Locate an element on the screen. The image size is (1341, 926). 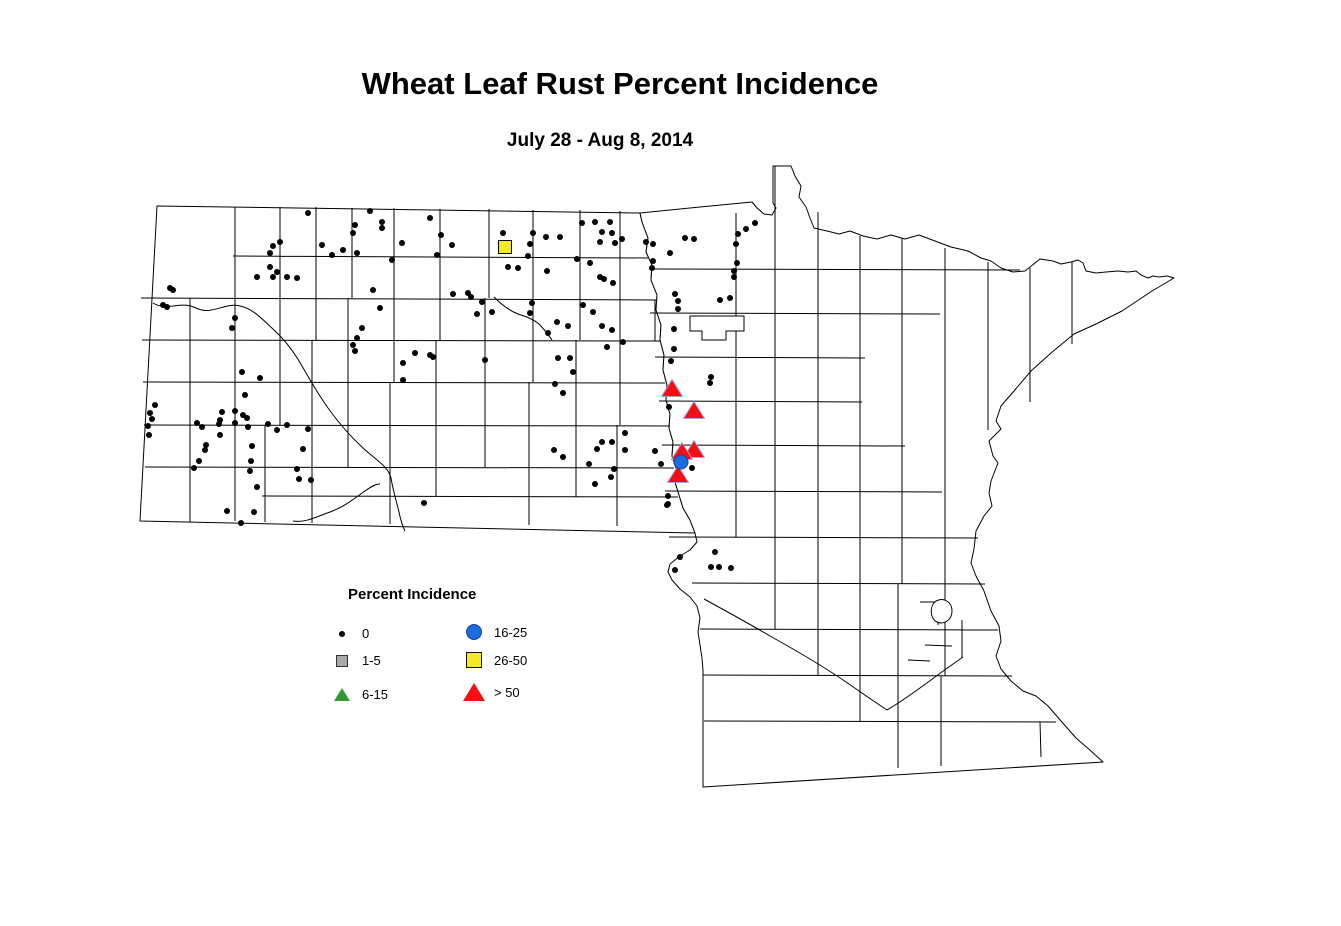
yellow-square-icon is located at coordinates (474, 660).